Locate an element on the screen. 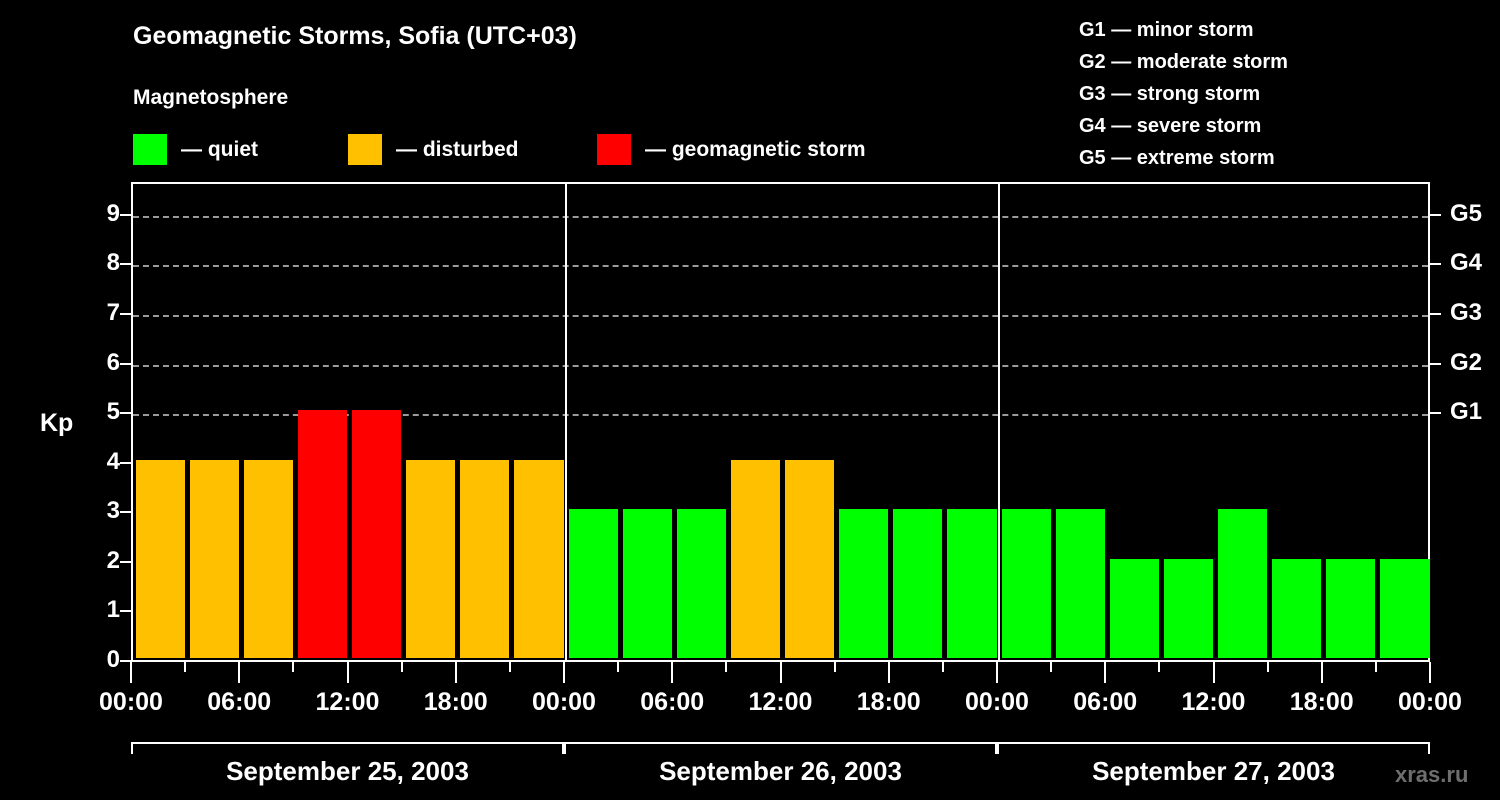 The image size is (1500, 800). y-tick-label-9: 9 is located at coordinates (113, 213).